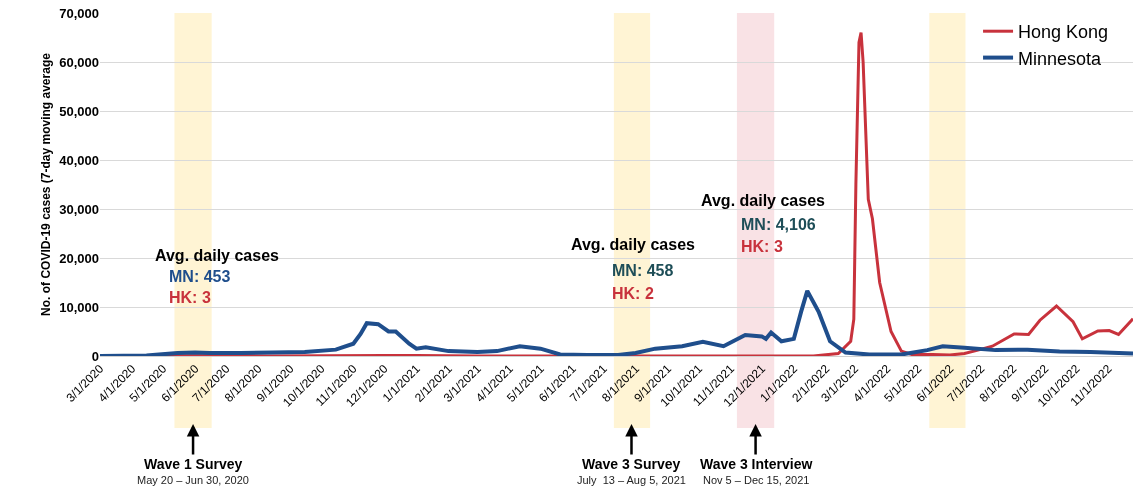 The image size is (1134, 500). What do you see at coordinates (616, 322) in the screenshot?
I see `line-series` at bounding box center [616, 322].